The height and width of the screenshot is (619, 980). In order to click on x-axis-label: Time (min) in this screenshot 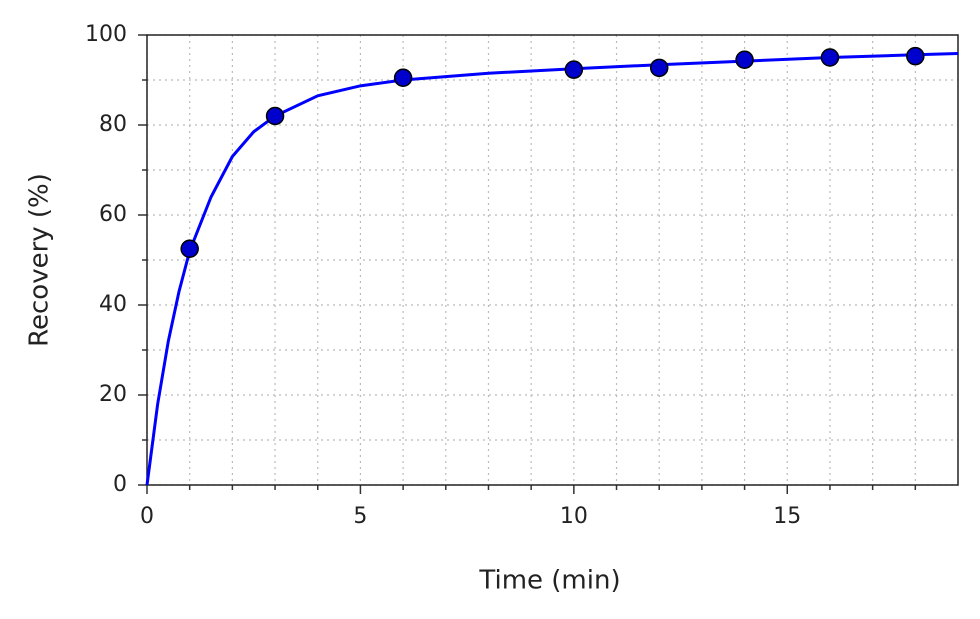, I will do `click(549, 581)`.